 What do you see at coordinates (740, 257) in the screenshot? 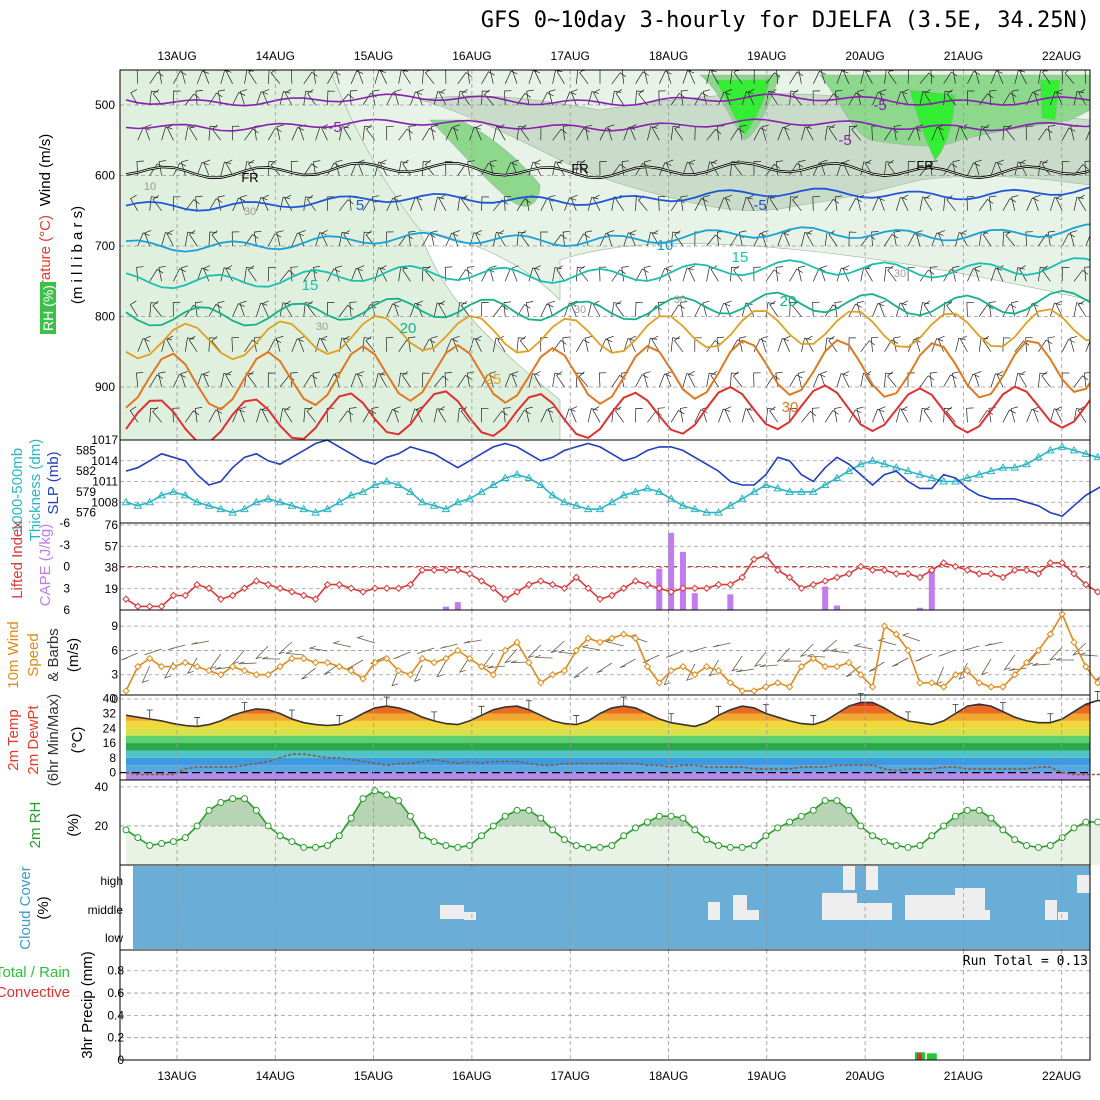
I see `contour-label: 15` at bounding box center [740, 257].